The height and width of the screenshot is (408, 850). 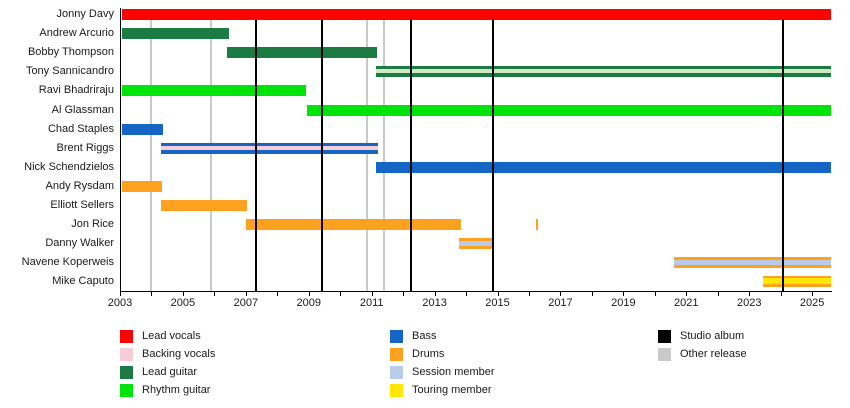 What do you see at coordinates (371, 303) in the screenshot?
I see `x-axis-tick-label: 2011` at bounding box center [371, 303].